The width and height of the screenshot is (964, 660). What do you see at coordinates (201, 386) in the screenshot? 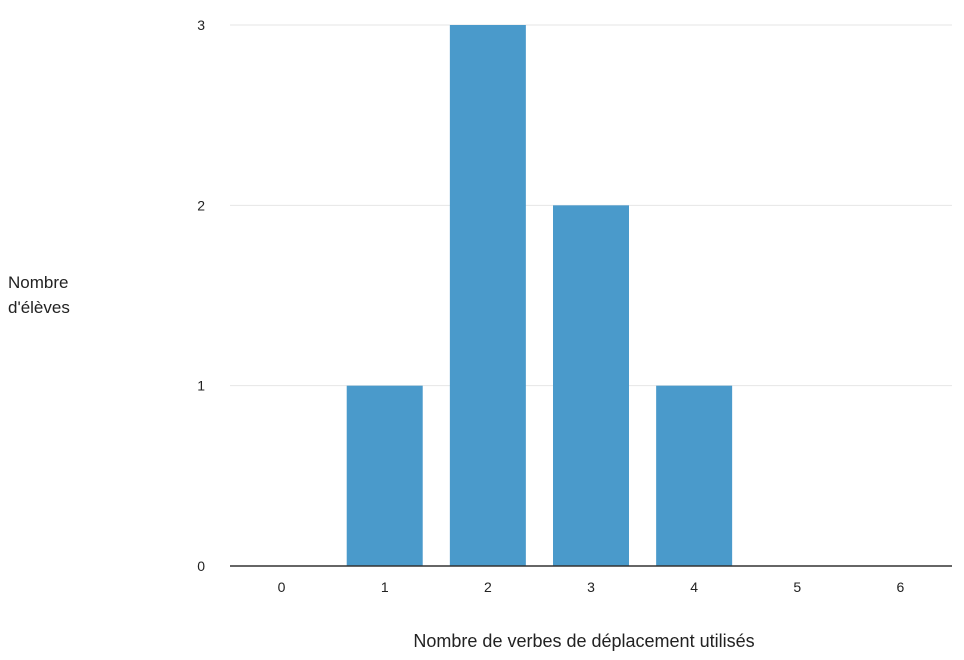
I see `y-tick-label: 1` at bounding box center [201, 386].